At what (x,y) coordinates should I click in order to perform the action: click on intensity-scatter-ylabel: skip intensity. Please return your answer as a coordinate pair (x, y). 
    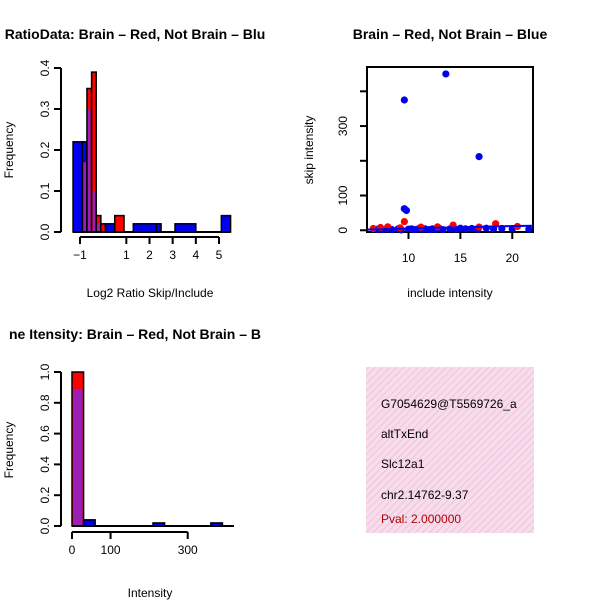
    Looking at the image, I should click on (309, 150).